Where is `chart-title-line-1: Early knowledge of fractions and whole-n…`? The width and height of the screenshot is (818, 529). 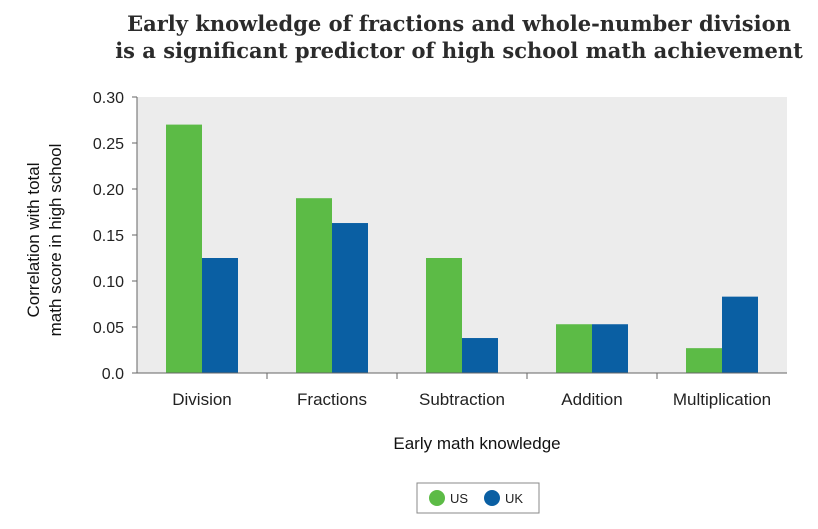 chart-title-line-1: Early knowledge of fractions and whole-n… is located at coordinates (459, 23).